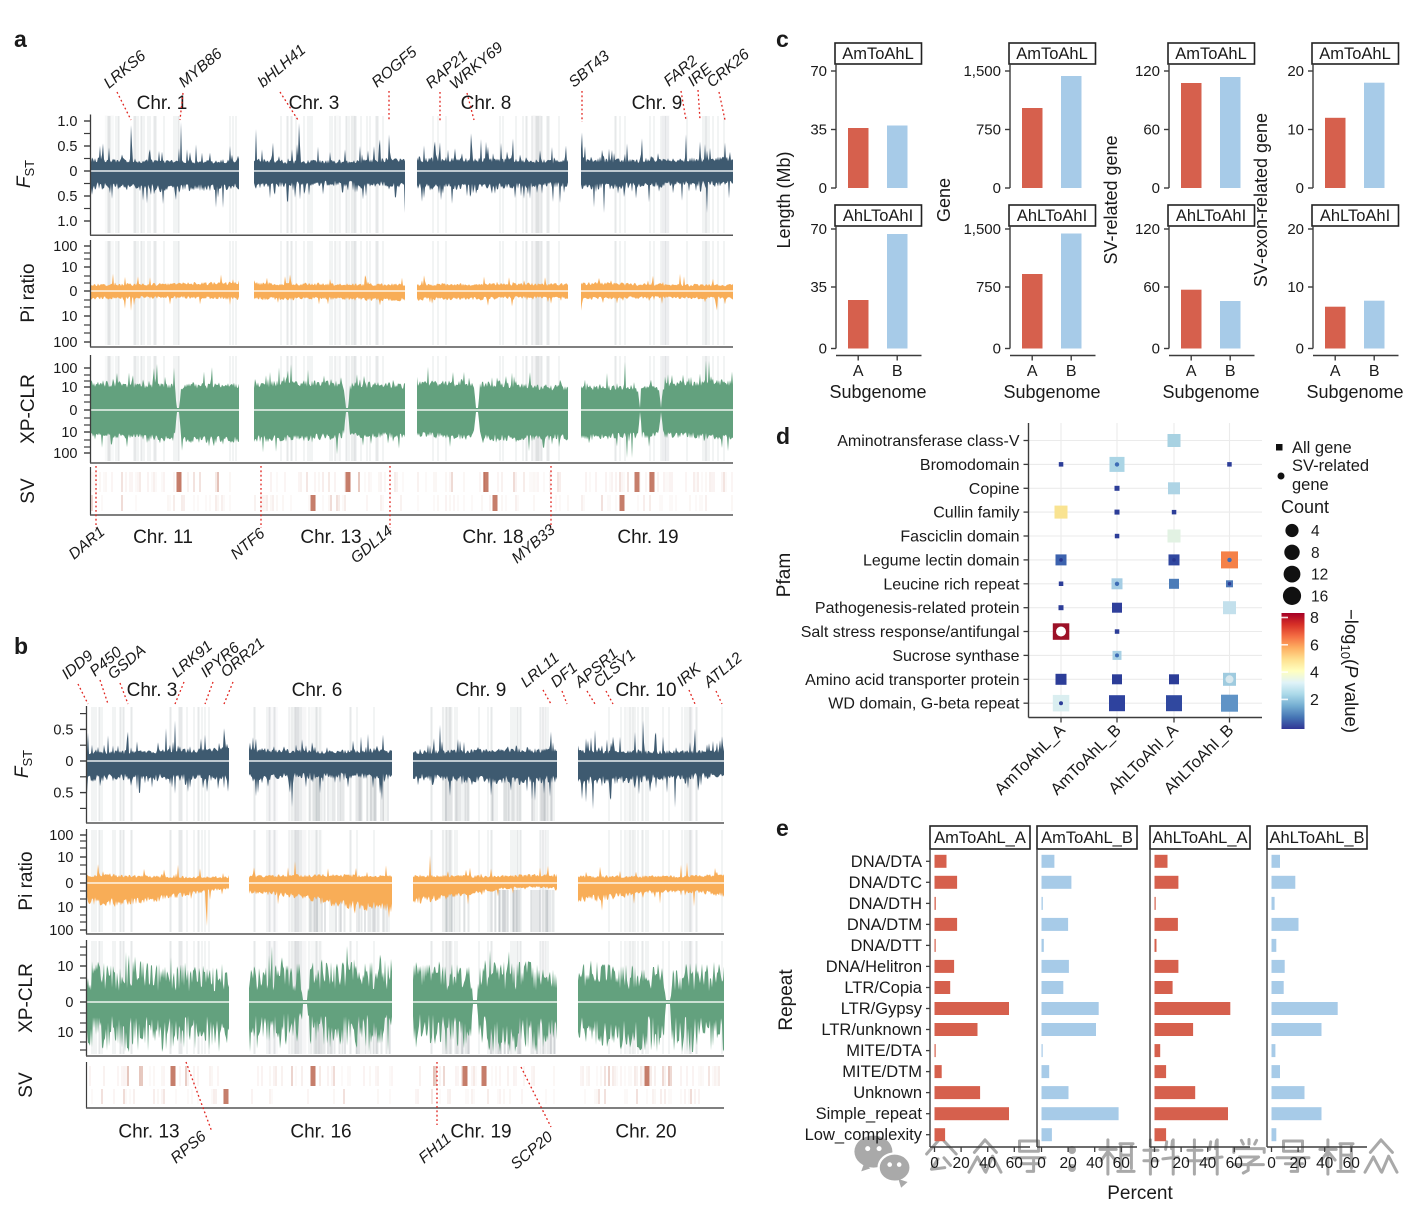 The image size is (1407, 1215). I want to click on svg-text: AmToAhL_B, so click(1087, 838).